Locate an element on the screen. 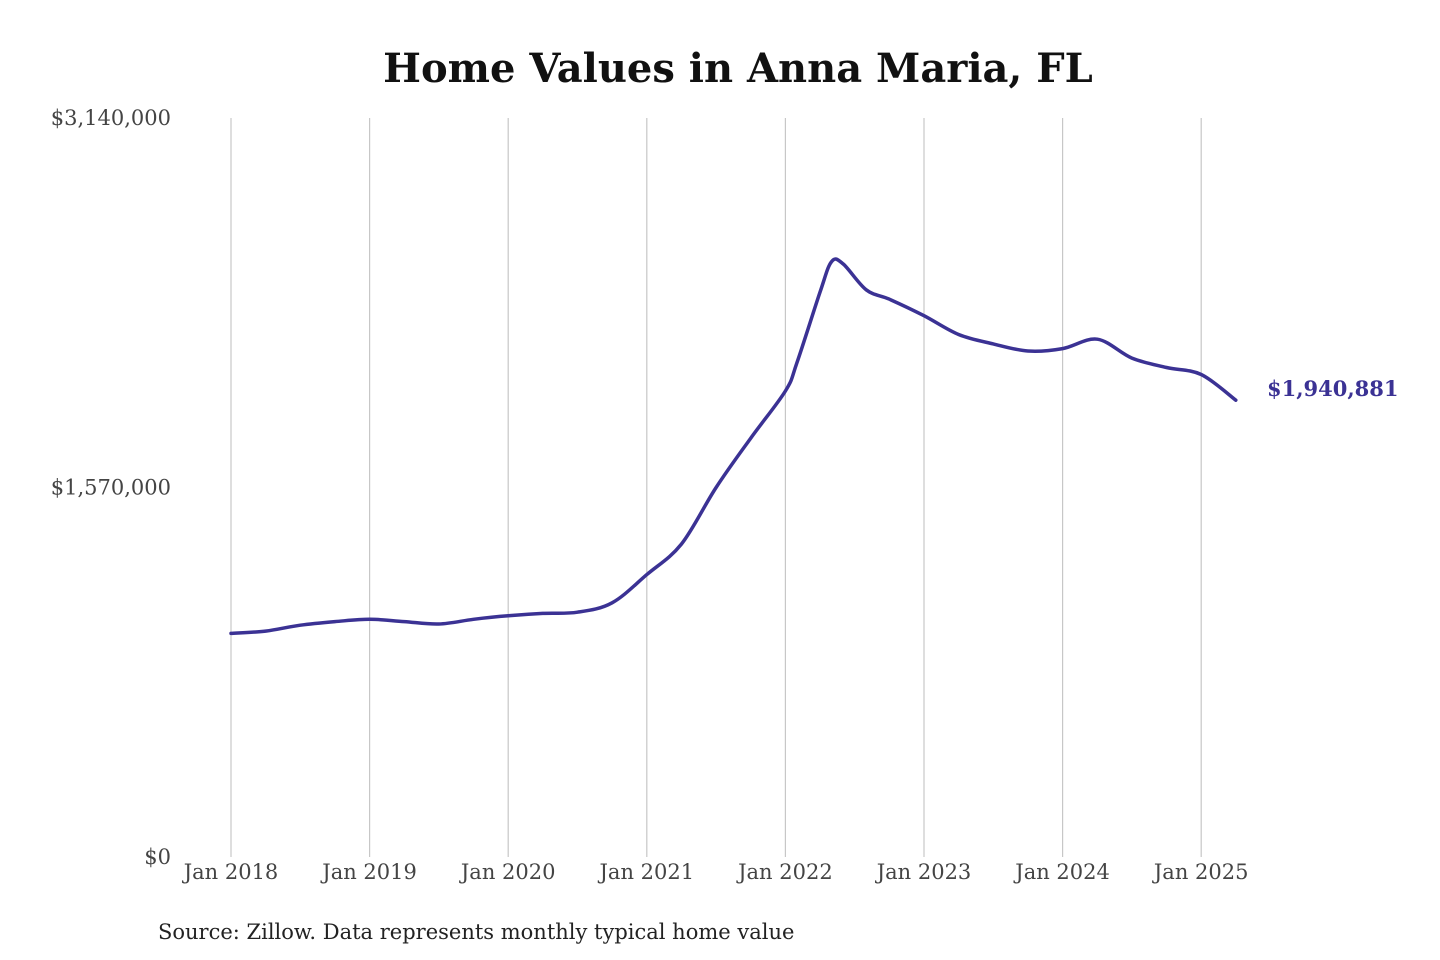  y-tick-label-1: $1,570,000 is located at coordinates (111, 488).